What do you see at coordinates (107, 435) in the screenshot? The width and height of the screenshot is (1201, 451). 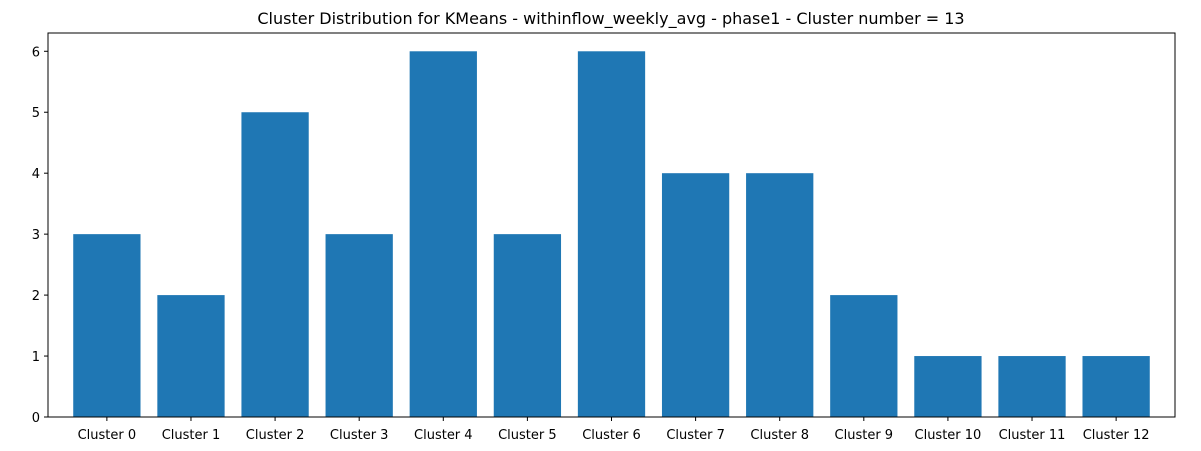 I see `x-tick-label-0: Cluster 0` at bounding box center [107, 435].